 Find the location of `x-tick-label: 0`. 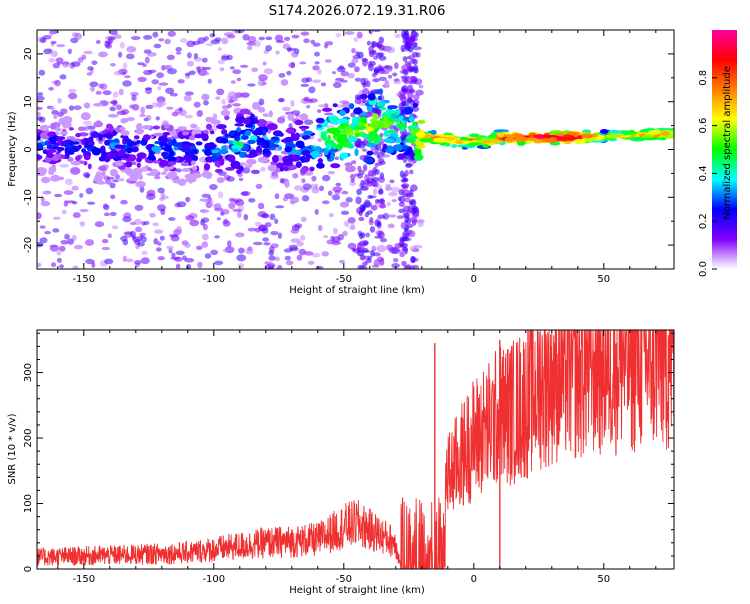

x-tick-label: 0 is located at coordinates (474, 279).